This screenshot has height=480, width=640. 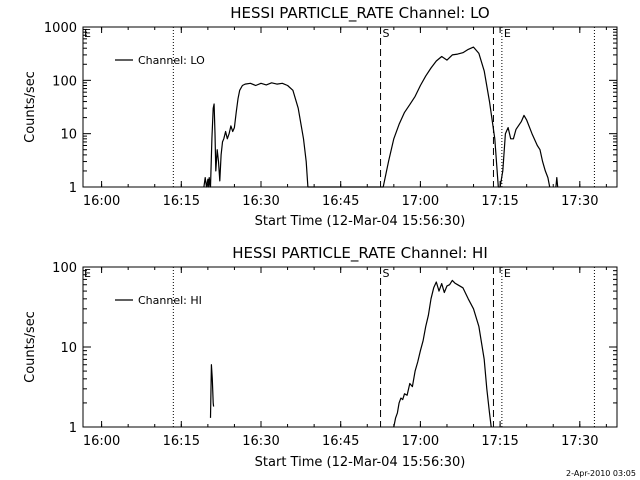 What do you see at coordinates (601, 473) in the screenshot?
I see `print-timestamp: 2-Apr-2010 03:05` at bounding box center [601, 473].